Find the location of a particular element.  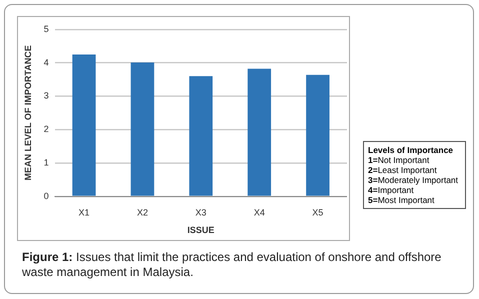

text: 4=Important is located at coordinates (391, 190).